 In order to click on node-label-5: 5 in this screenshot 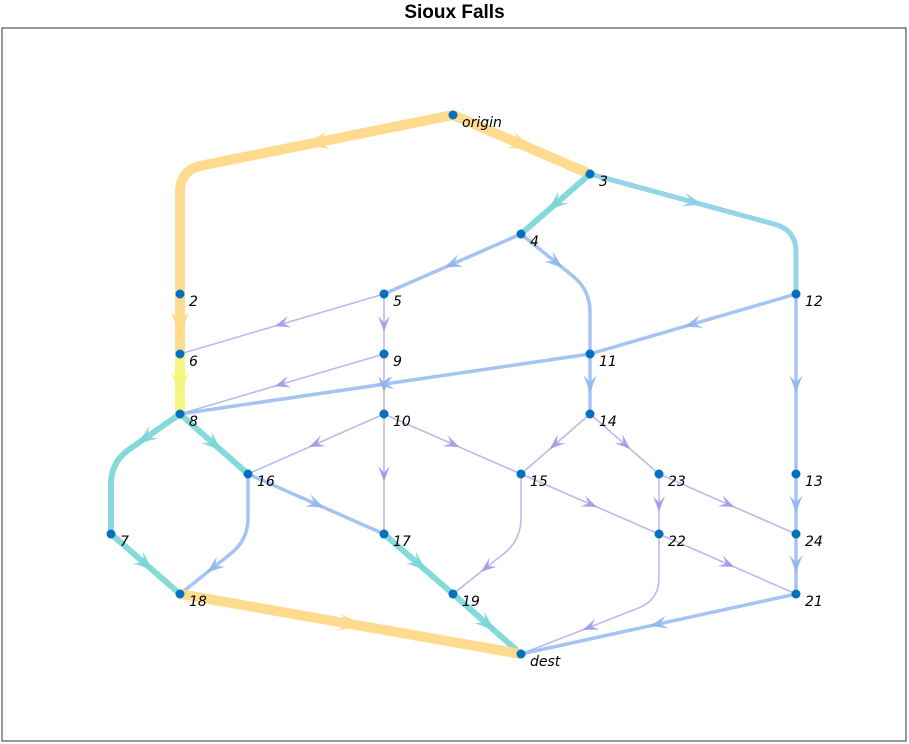, I will do `click(397, 302)`.